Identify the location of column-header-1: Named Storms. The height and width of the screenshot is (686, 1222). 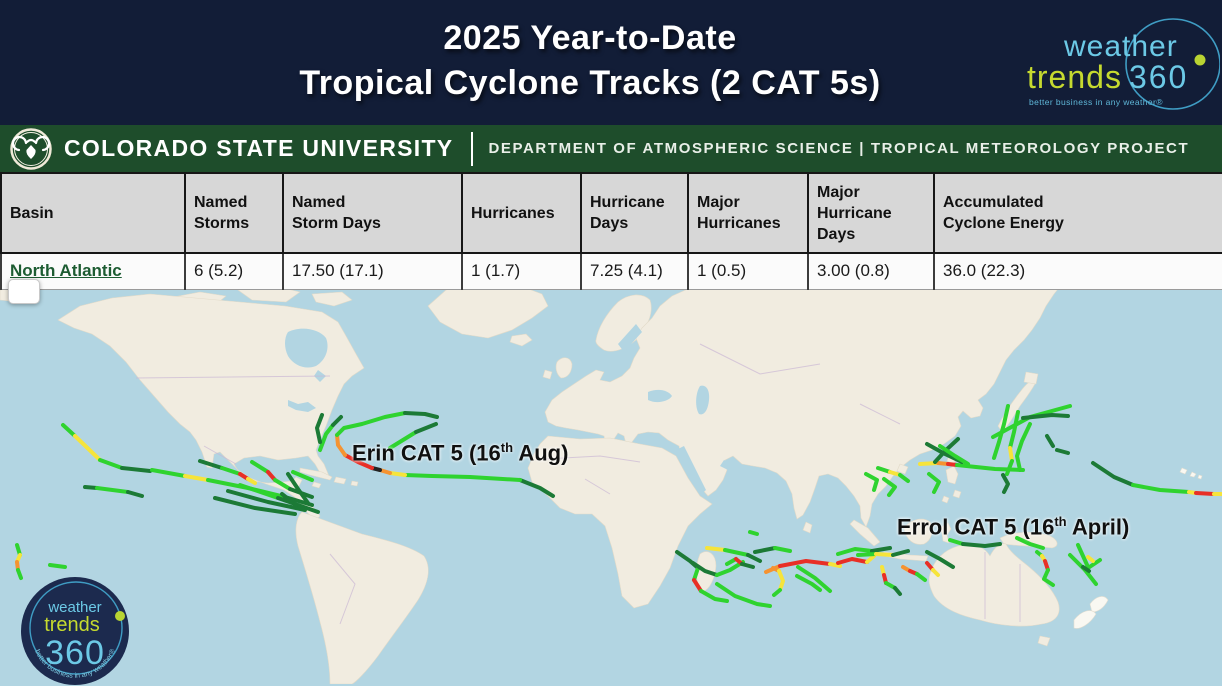
(234, 213).